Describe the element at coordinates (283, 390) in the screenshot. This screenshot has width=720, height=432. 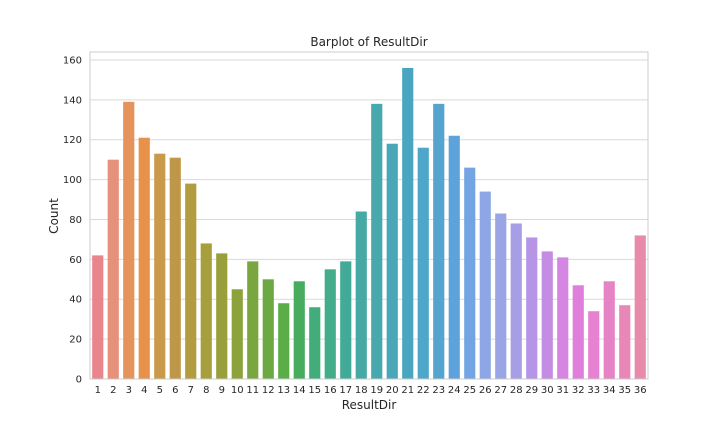
I see `x-tick-label: 13` at that location.